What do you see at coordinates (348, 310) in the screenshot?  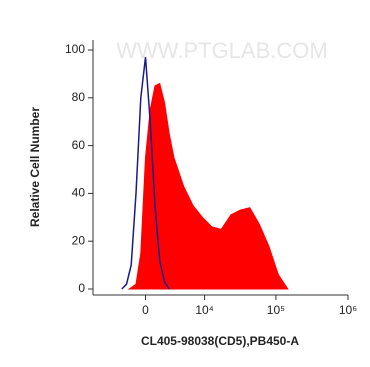 I see `x-tick-label: 10⁶` at bounding box center [348, 310].